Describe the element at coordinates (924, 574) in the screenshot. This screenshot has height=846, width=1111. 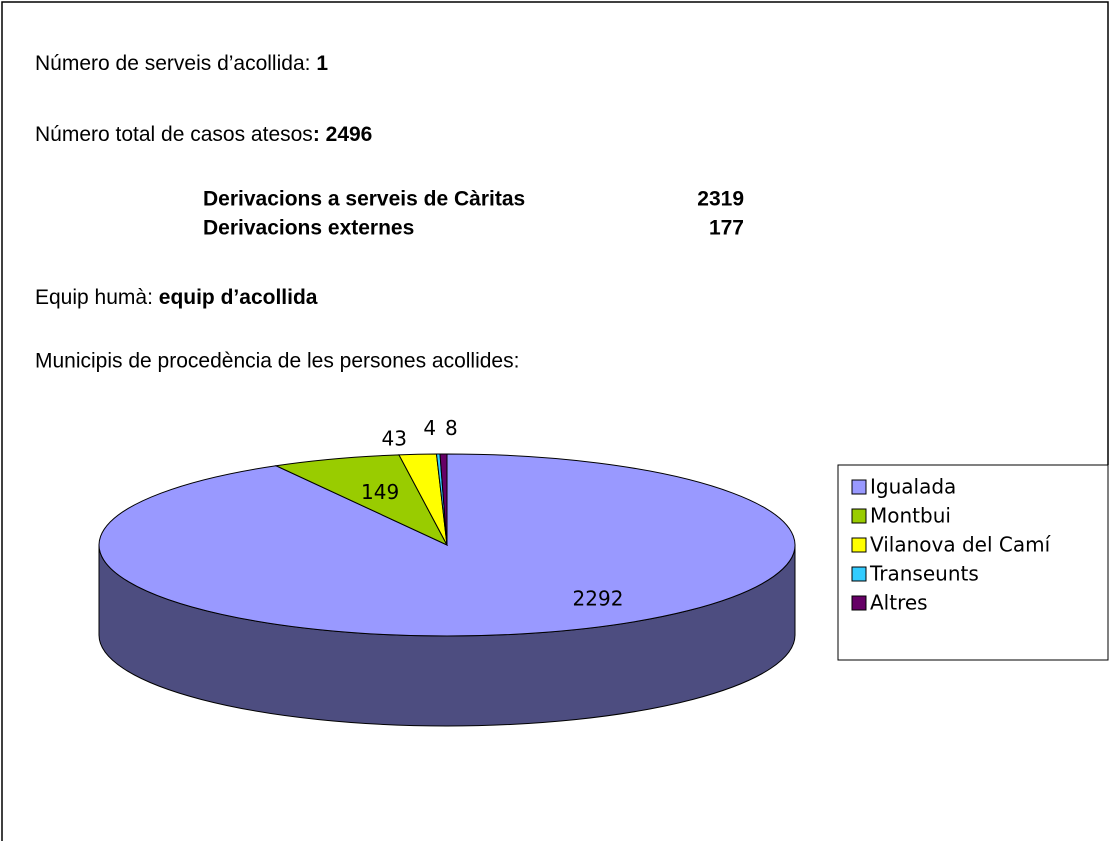
I see `legend-label: Transeunts` at that location.